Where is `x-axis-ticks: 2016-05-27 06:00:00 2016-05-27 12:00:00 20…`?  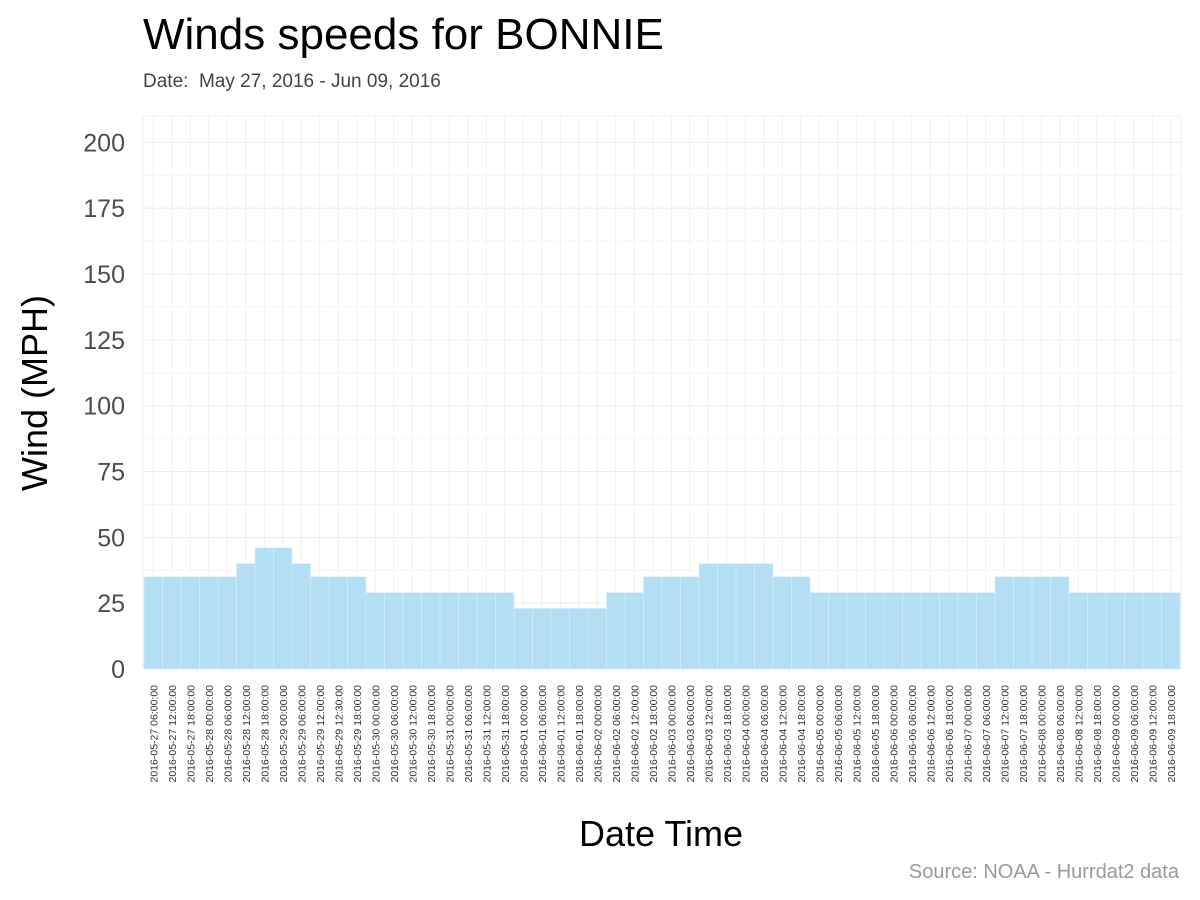 x-axis-ticks: 2016-05-27 06:00:00 2016-05-27 12:00:00 20… is located at coordinates (663, 734).